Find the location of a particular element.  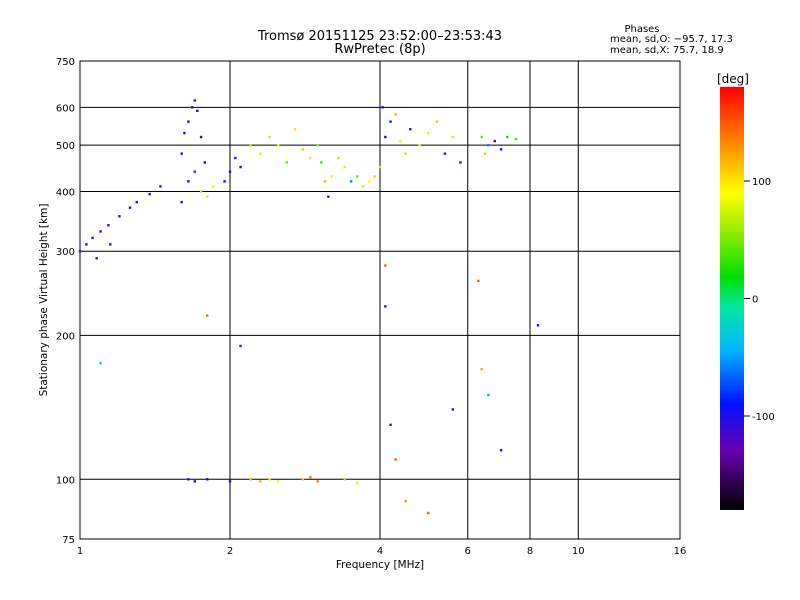

x-tick-label: 1 is located at coordinates (80, 551).